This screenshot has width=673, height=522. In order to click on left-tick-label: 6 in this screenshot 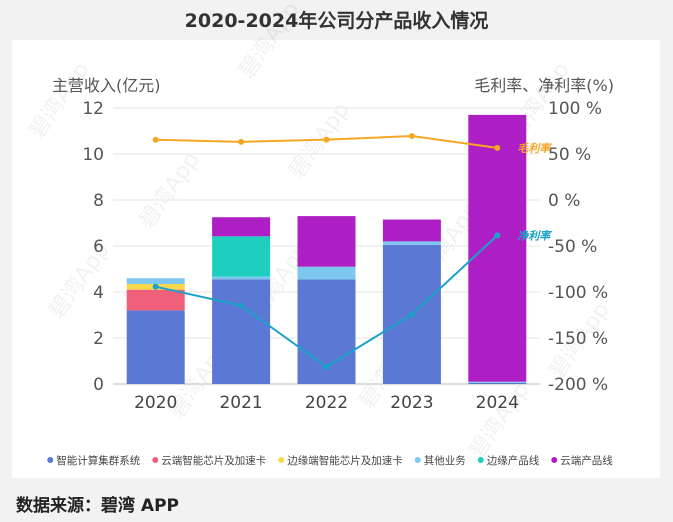, I will do `click(98, 247)`.